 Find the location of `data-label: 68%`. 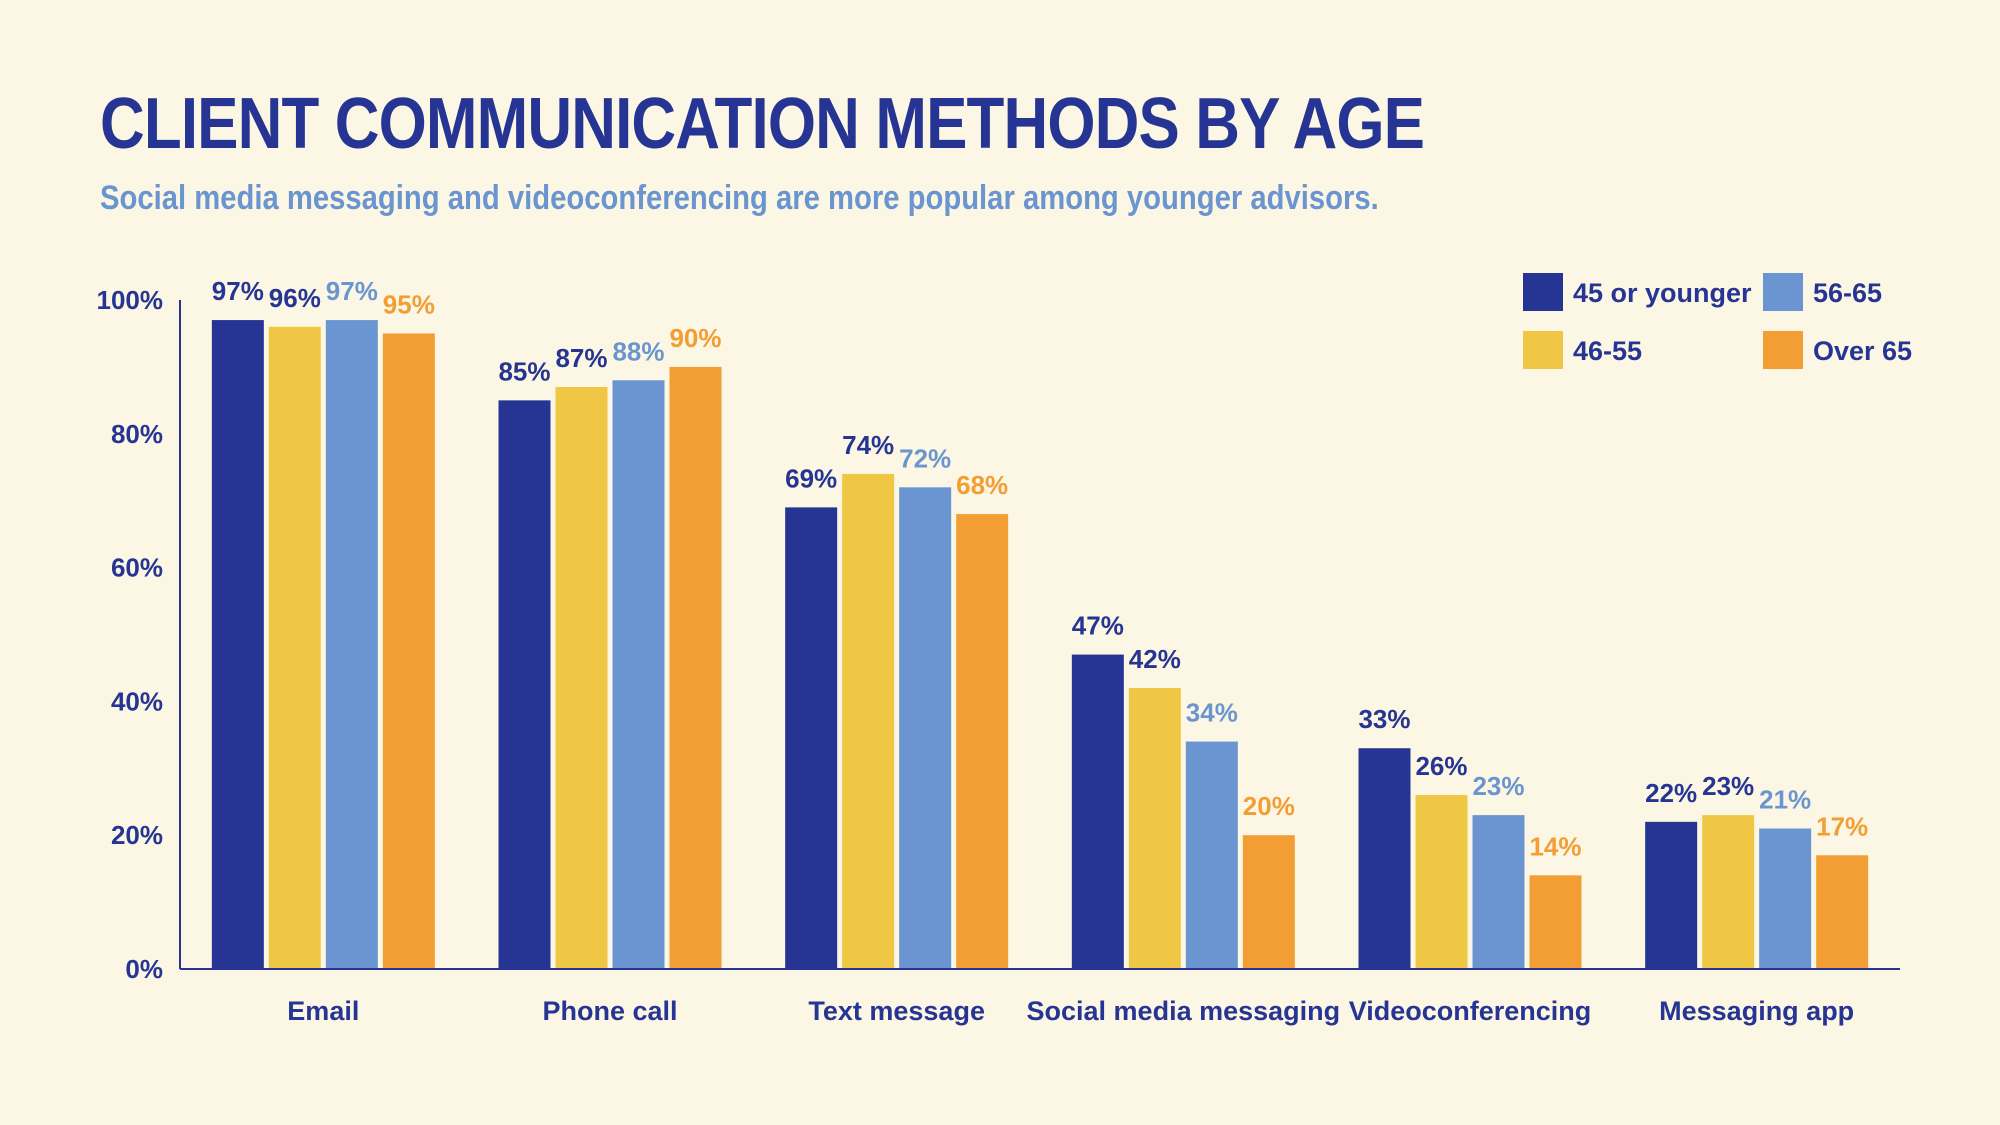

data-label: 68% is located at coordinates (982, 485).